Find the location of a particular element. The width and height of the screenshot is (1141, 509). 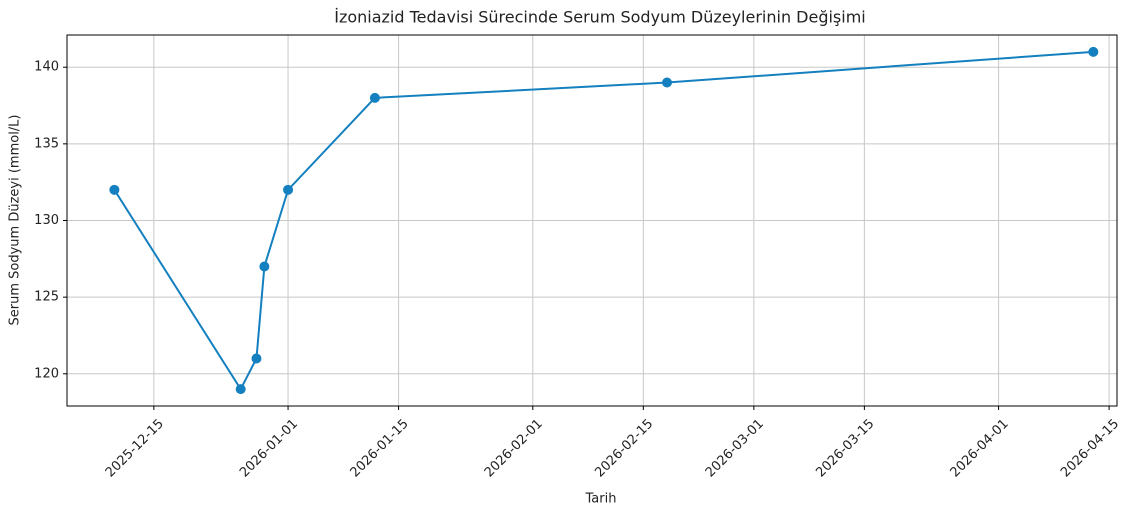

y-tick-label: 140 is located at coordinates (46, 67).